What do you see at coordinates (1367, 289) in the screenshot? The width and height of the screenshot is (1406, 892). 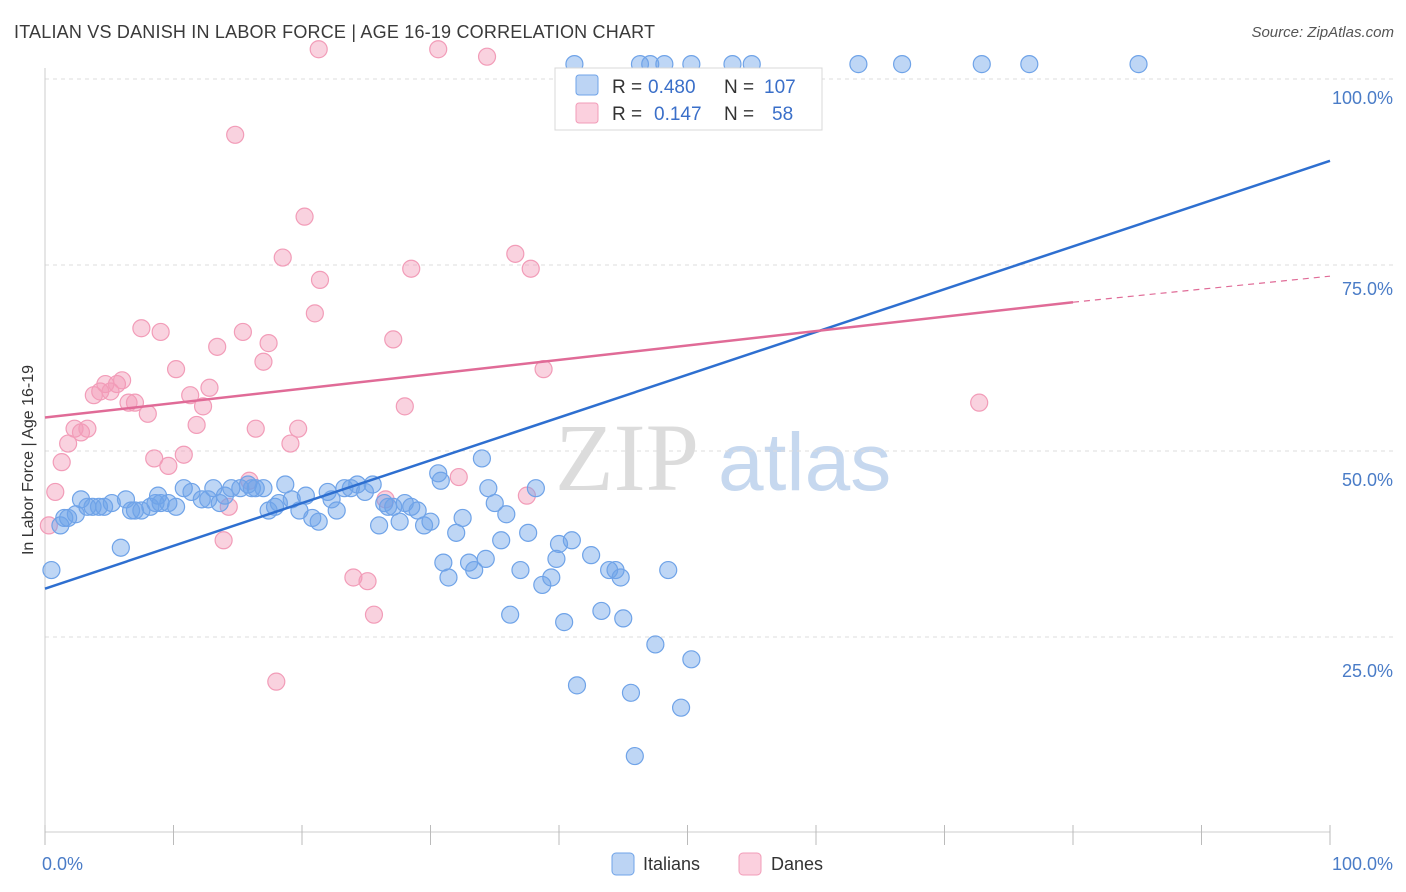 I see `y-tick-label-75: 75.0%` at bounding box center [1367, 289].